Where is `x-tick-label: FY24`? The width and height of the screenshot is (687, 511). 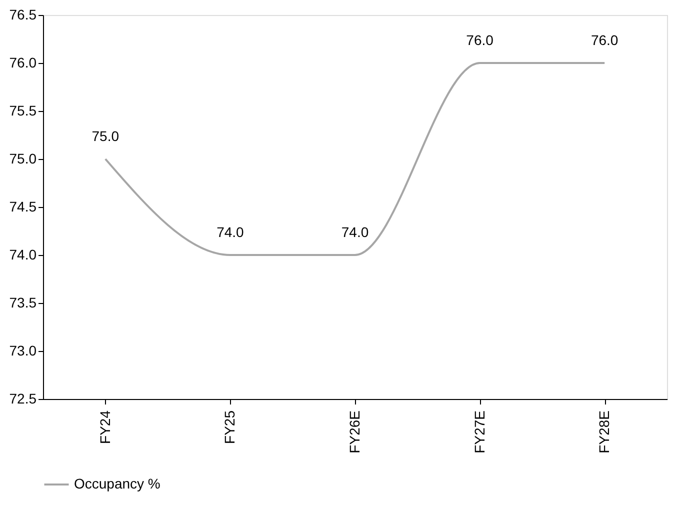 x-tick-label: FY24 is located at coordinates (104, 427).